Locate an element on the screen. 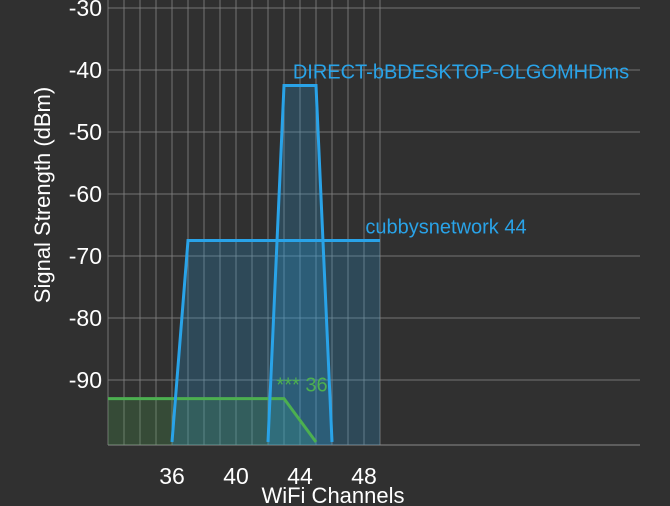 Image resolution: width=670 pixels, height=506 pixels. x-tick-label: 36 is located at coordinates (172, 476).